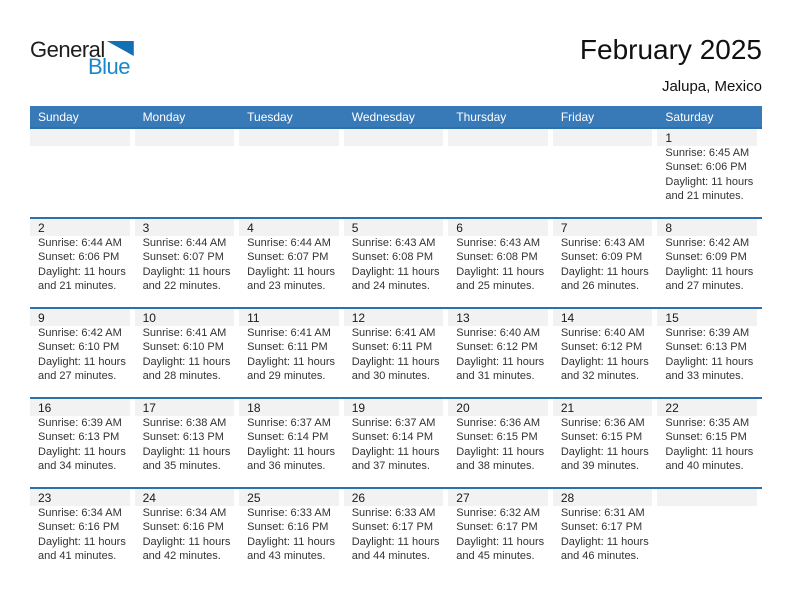  Describe the element at coordinates (495, 376) in the screenshot. I see `daylight-minutes-line: and 31 minutes.` at that location.